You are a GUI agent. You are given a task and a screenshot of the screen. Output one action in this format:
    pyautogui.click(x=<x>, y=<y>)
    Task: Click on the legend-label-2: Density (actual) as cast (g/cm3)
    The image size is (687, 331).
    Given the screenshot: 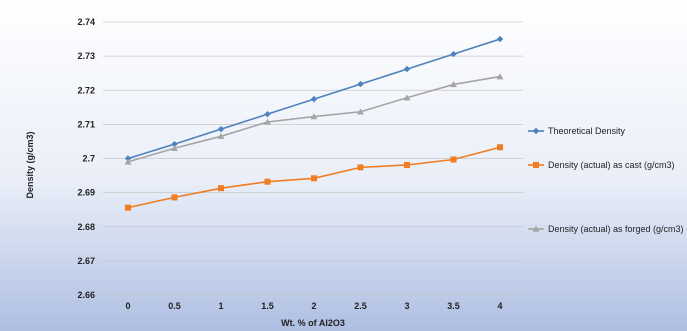 What is the action you would take?
    pyautogui.click(x=611, y=165)
    